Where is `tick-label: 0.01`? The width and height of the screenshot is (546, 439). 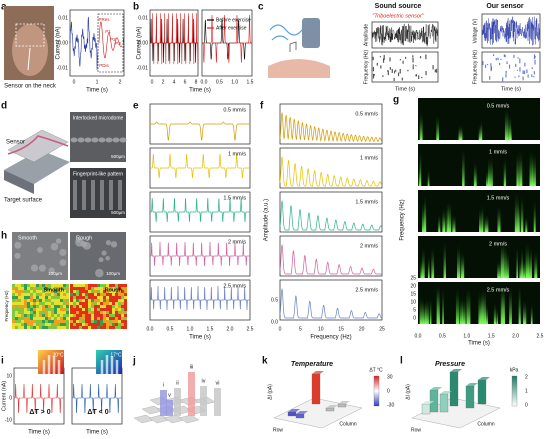 tick-label: 0.01 is located at coordinates (143, 18).